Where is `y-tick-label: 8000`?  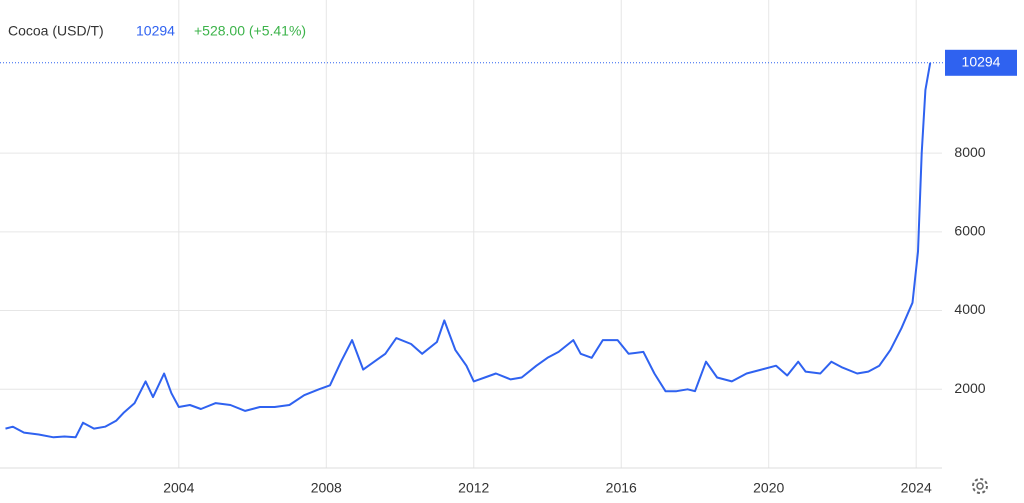 y-tick-label: 8000 is located at coordinates (969, 152).